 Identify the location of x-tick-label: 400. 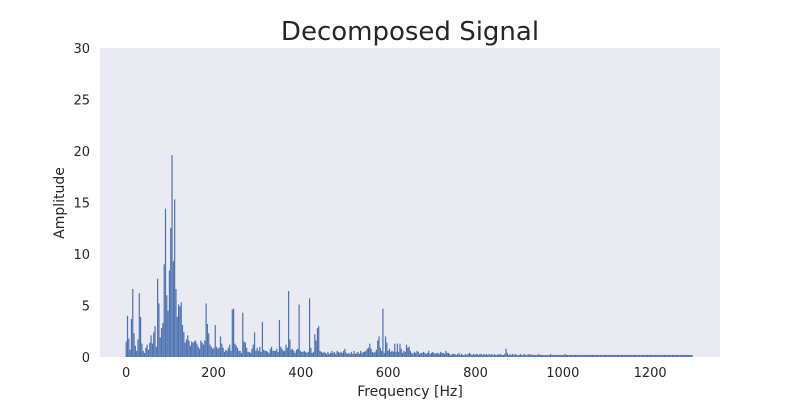
(300, 373).